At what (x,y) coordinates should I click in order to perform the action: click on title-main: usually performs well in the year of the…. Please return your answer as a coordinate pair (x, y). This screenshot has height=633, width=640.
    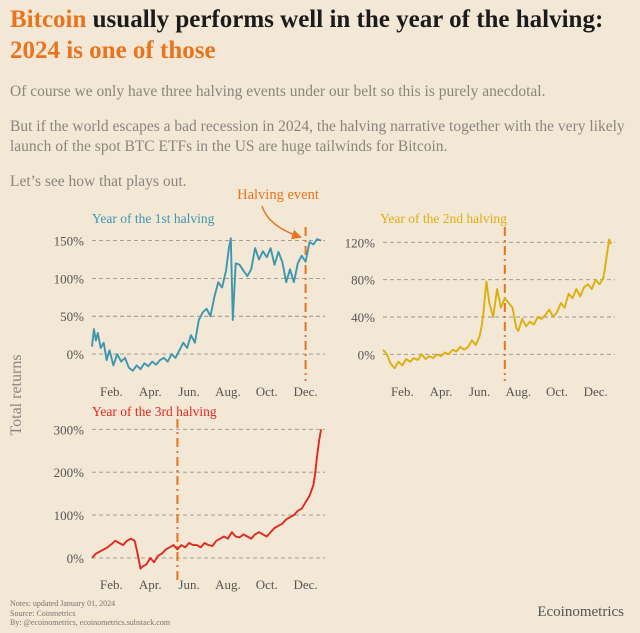
    Looking at the image, I should click on (345, 19).